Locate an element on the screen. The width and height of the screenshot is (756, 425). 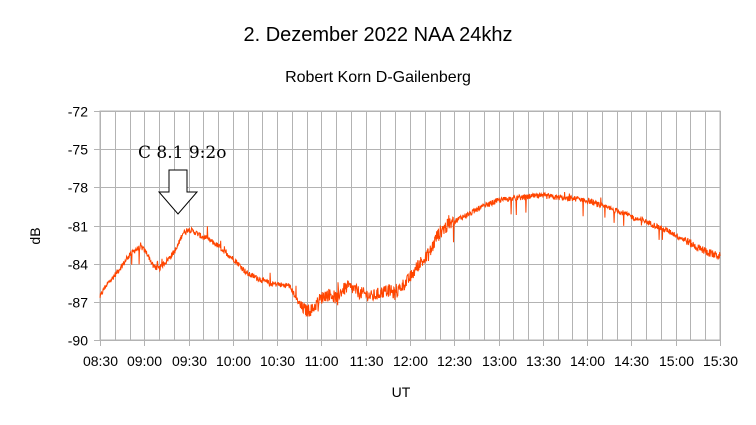
x-tick-label: 08:30 is located at coordinates (100, 361).